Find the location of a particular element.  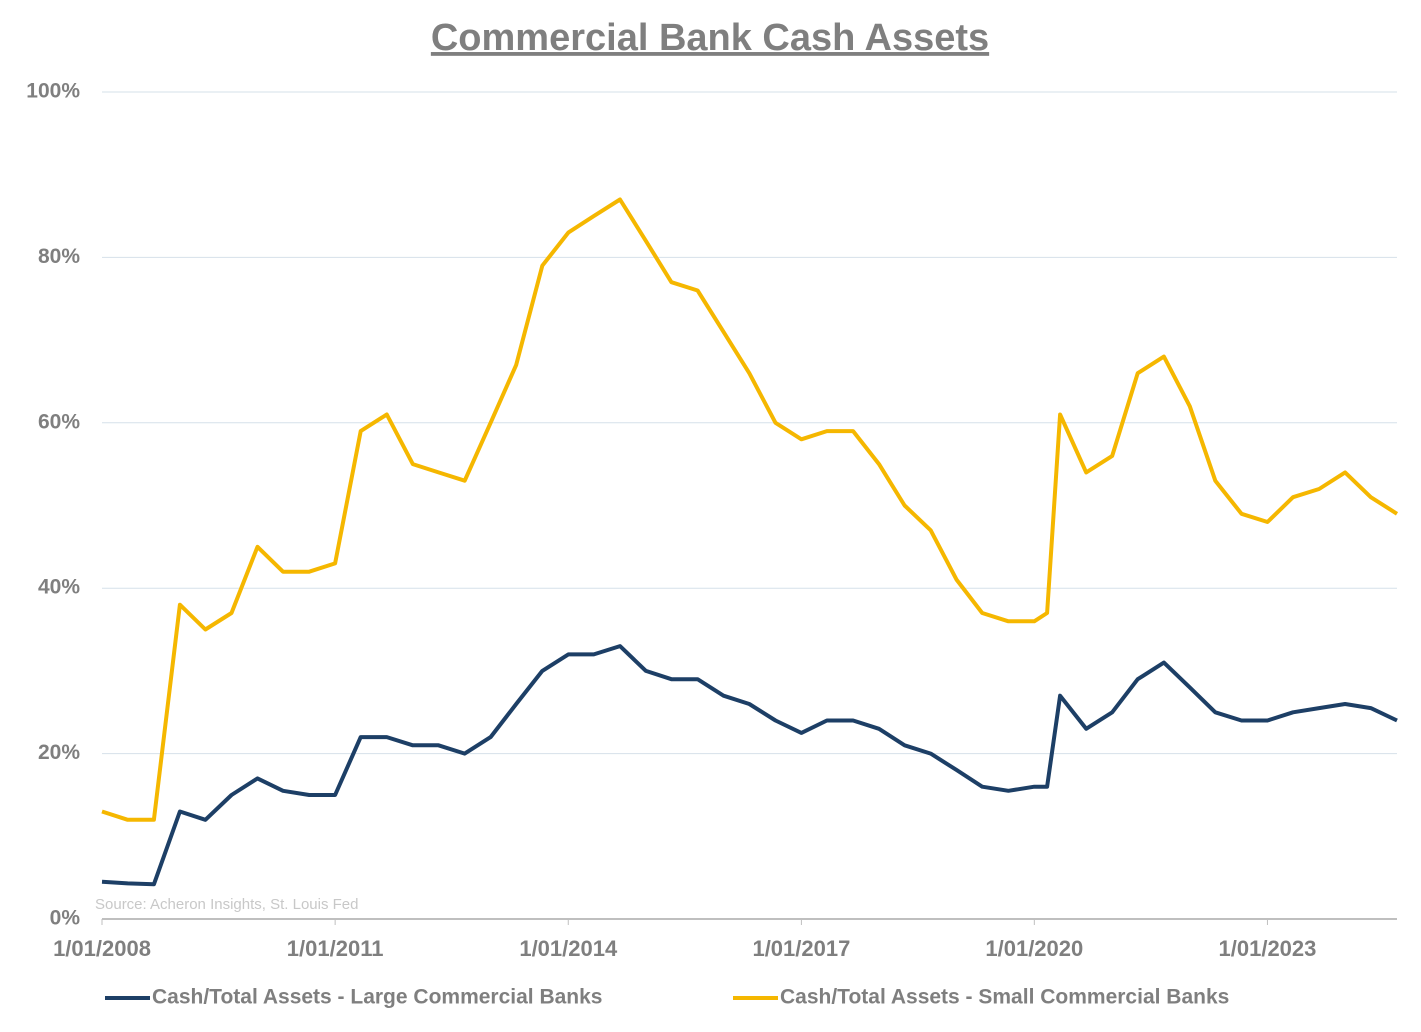

y-tick-label: 60% is located at coordinates (59, 421).